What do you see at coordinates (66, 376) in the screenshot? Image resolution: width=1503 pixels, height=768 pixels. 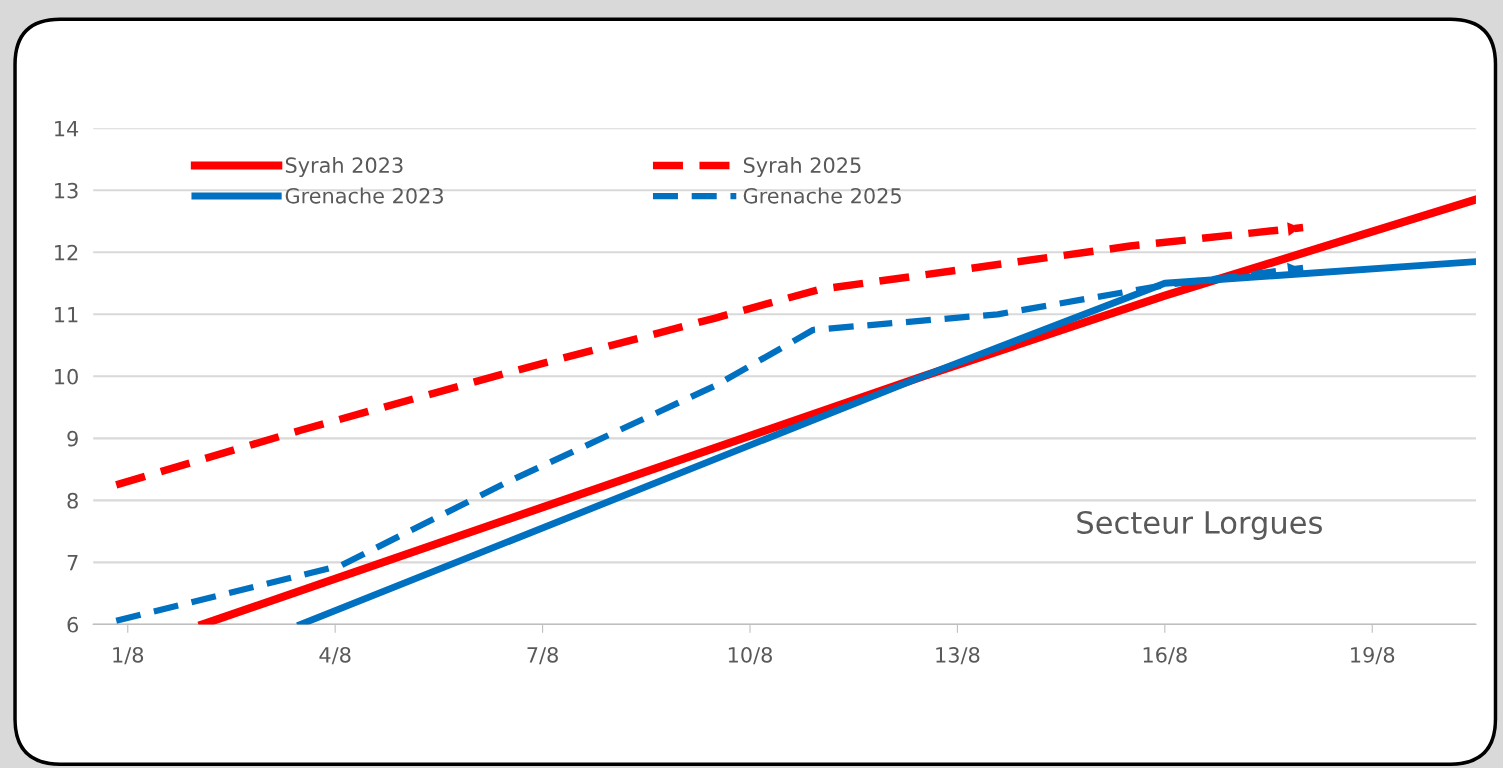 I see `y-tick-label: 10` at bounding box center [66, 376].